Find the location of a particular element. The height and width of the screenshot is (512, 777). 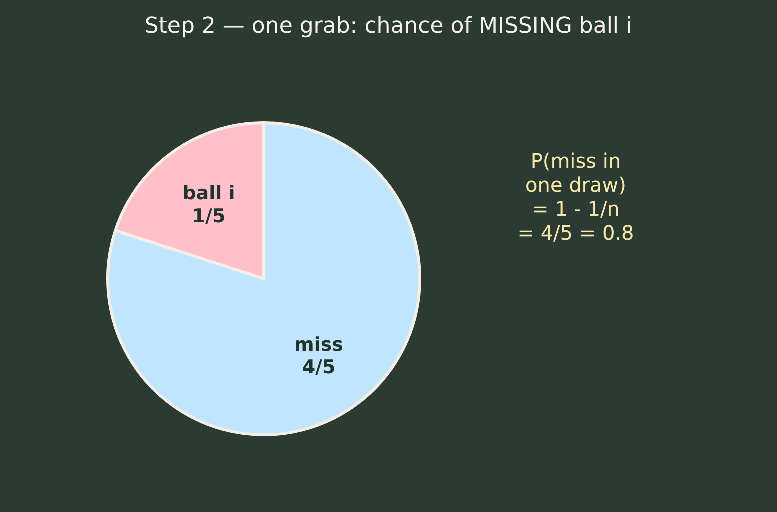

slice-label: ball i is located at coordinates (209, 193).